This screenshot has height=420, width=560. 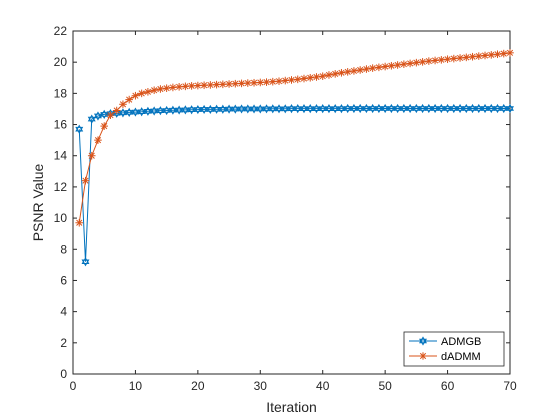 I want to click on y-tick-label: 10, so click(x=61, y=218).